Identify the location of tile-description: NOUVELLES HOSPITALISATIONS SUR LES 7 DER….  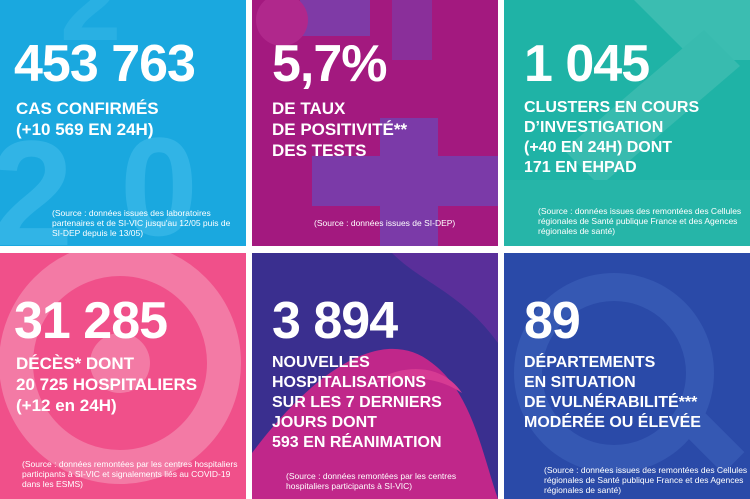
(357, 403).